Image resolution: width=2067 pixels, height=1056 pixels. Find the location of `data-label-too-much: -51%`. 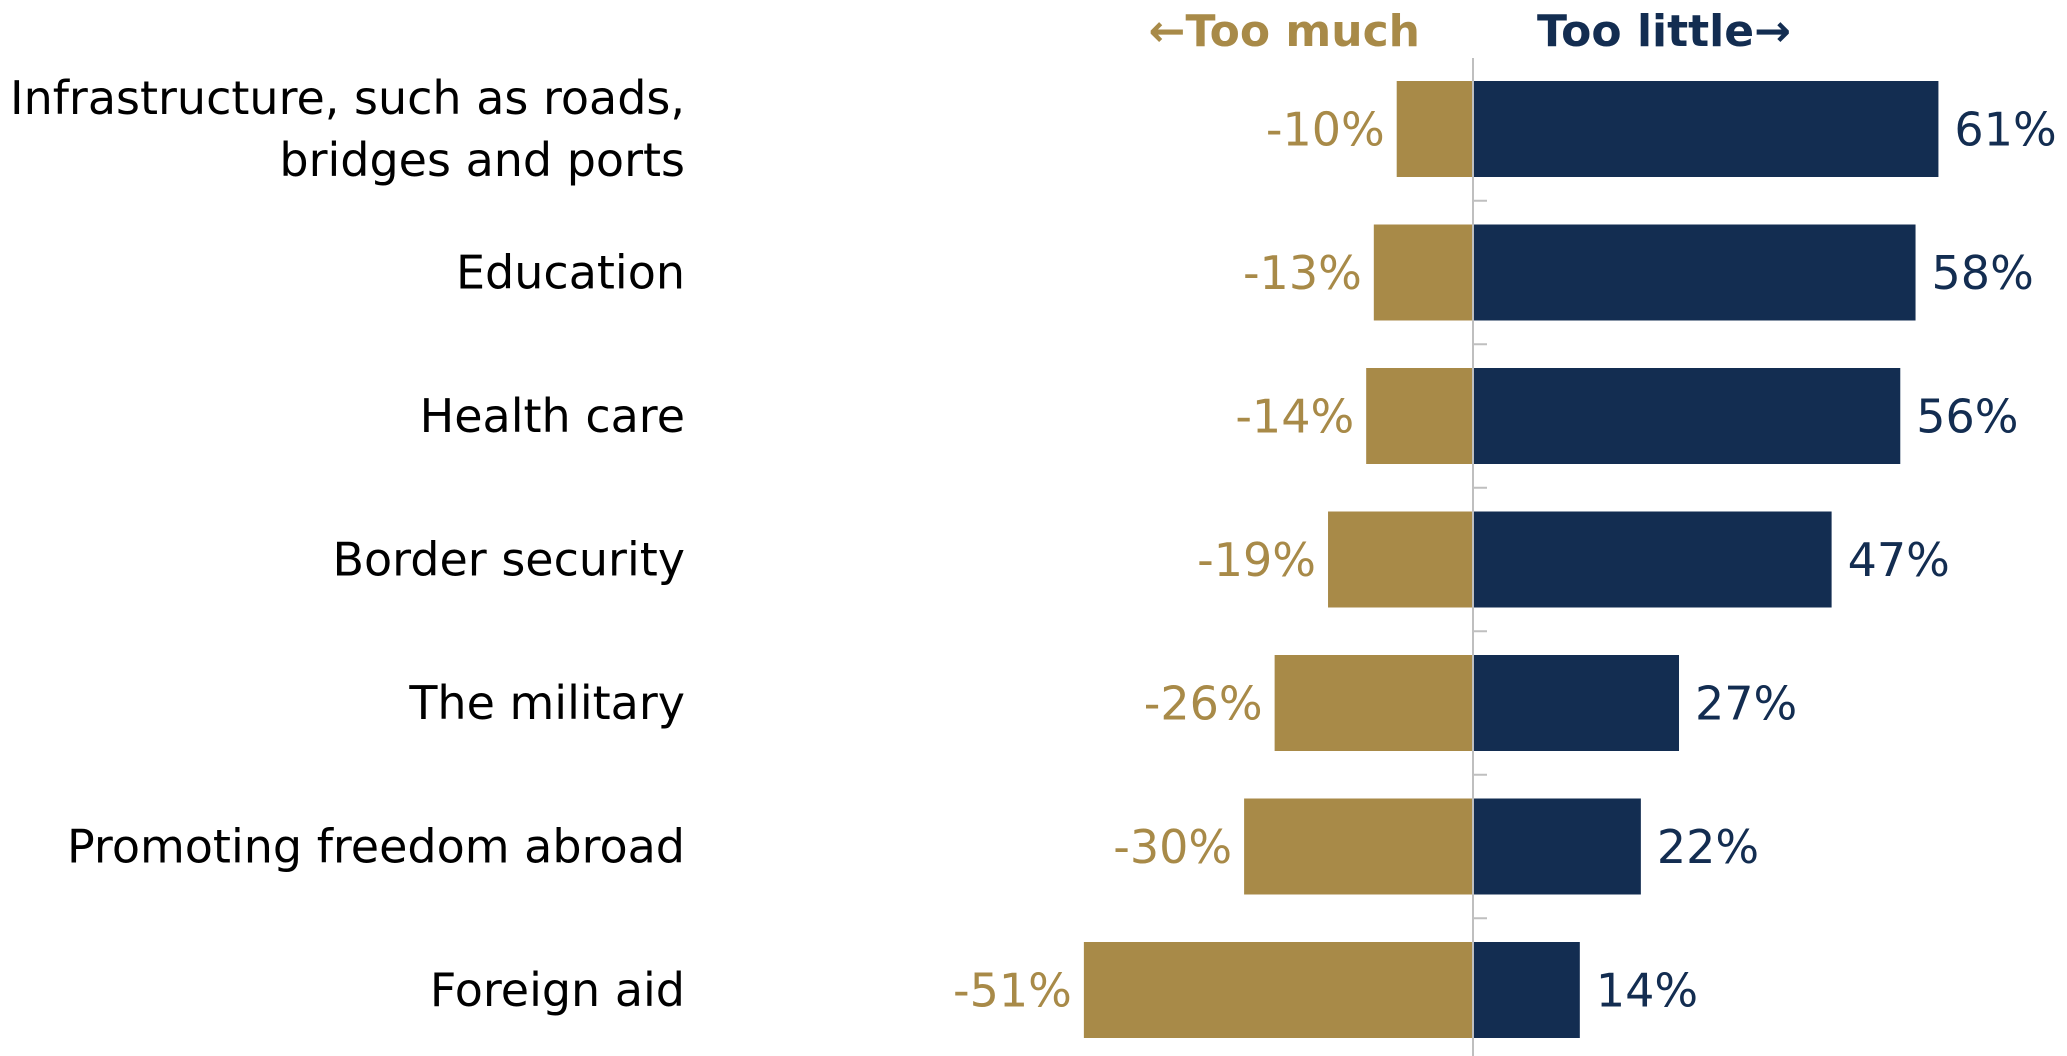

data-label-too-much: -51% is located at coordinates (1012, 991).